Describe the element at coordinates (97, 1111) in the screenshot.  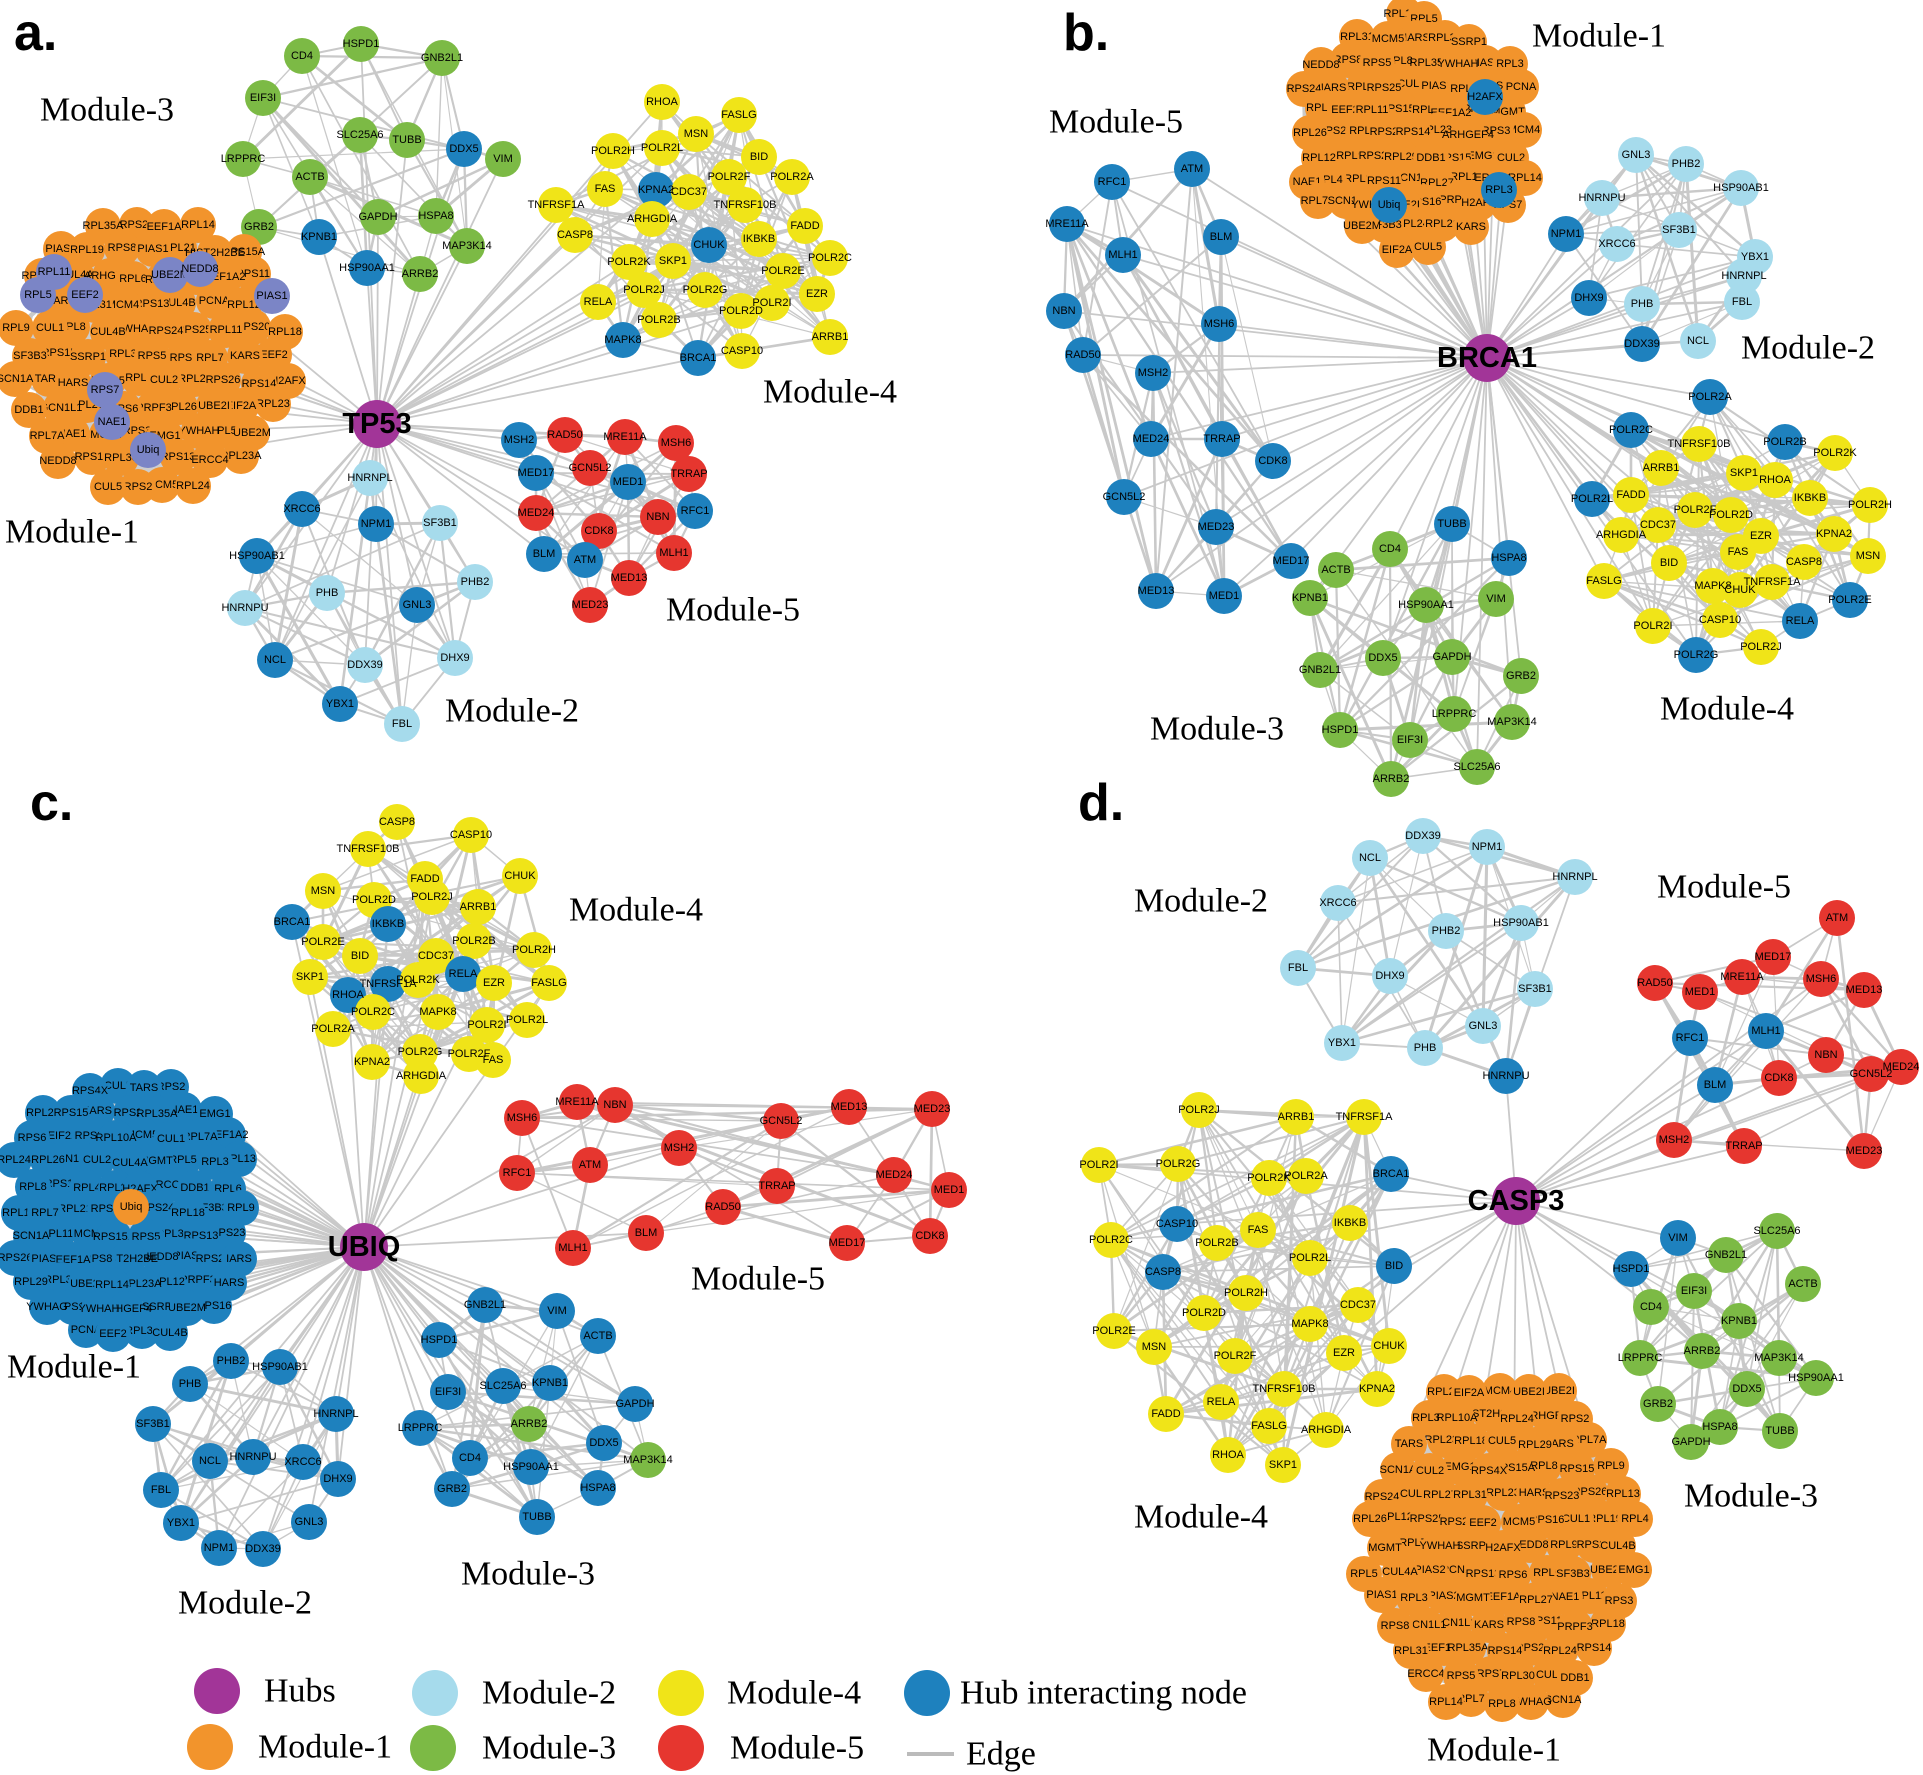
I see `svg-text: KARS` at that location.